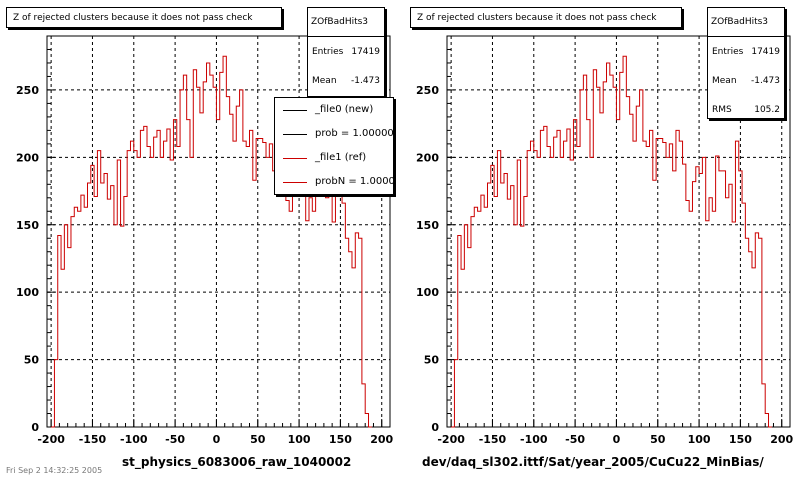 The width and height of the screenshot is (800, 480). What do you see at coordinates (746, 109) in the screenshot?
I see `stats-row-rms: RMS 105.2` at bounding box center [746, 109].